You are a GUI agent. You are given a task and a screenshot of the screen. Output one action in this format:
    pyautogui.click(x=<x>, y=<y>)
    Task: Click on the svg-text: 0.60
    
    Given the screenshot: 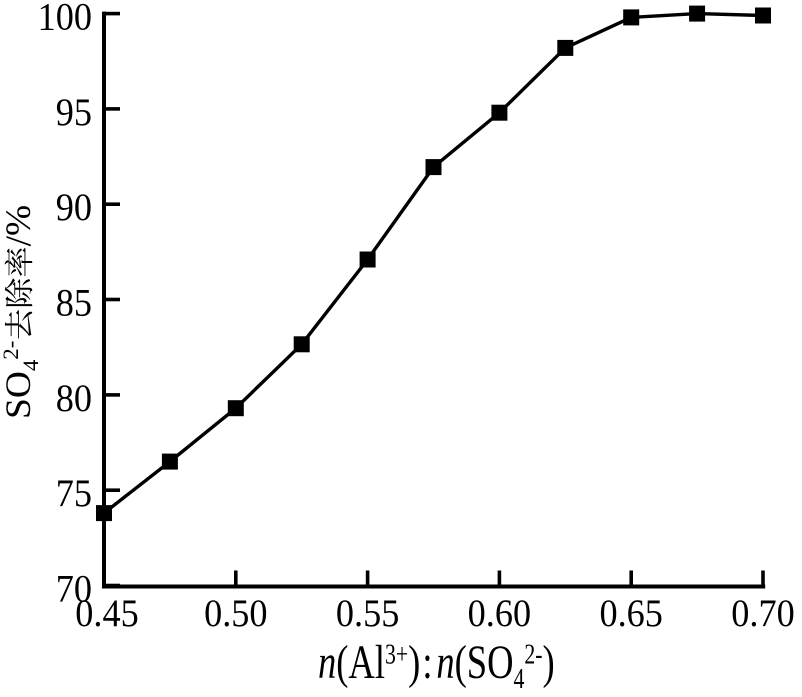 What is the action you would take?
    pyautogui.click(x=499, y=613)
    